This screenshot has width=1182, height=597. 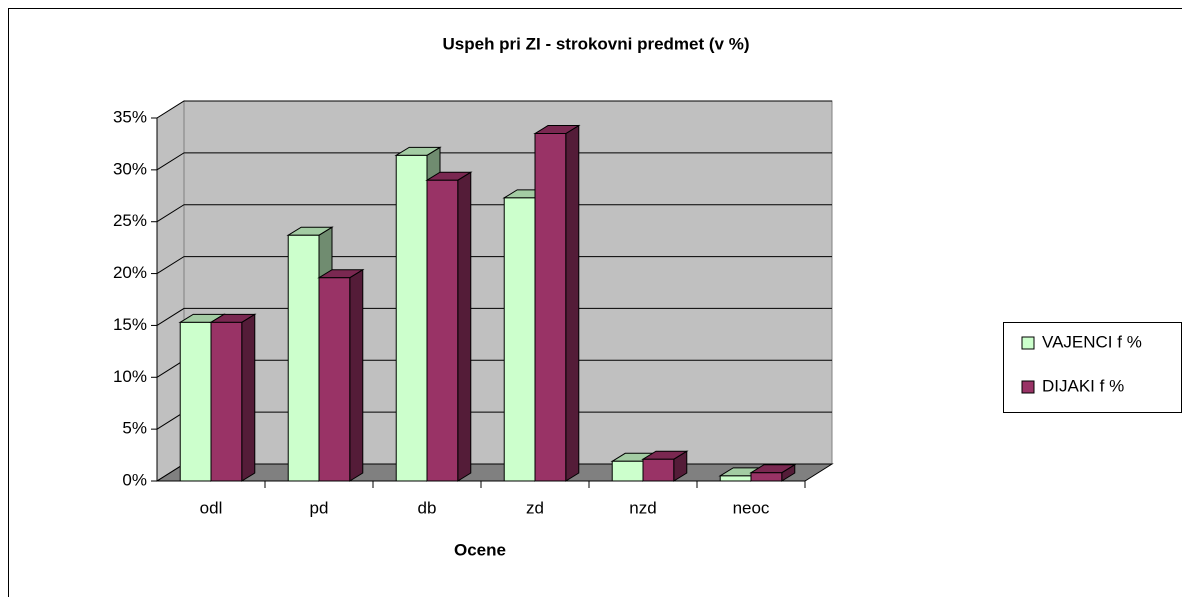 I want to click on x-tick-label: neoc, so click(x=751, y=507).